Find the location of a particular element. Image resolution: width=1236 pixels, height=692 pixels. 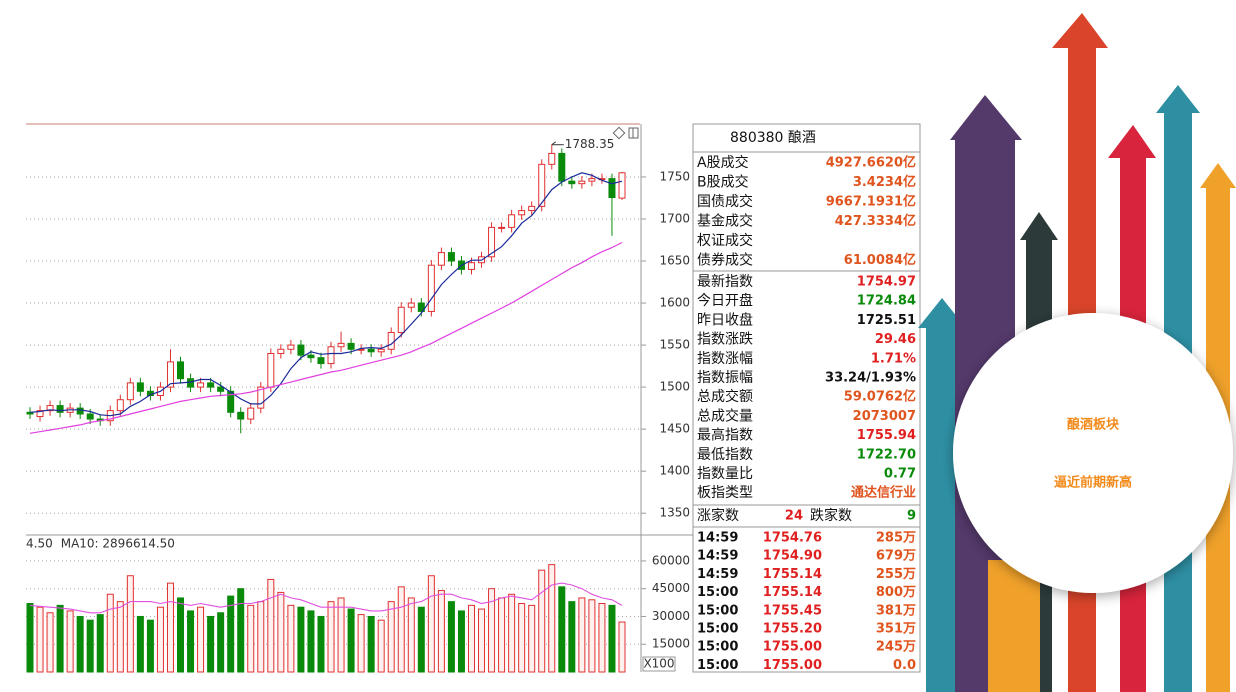

annotation: 1788.35 is located at coordinates (590, 144).